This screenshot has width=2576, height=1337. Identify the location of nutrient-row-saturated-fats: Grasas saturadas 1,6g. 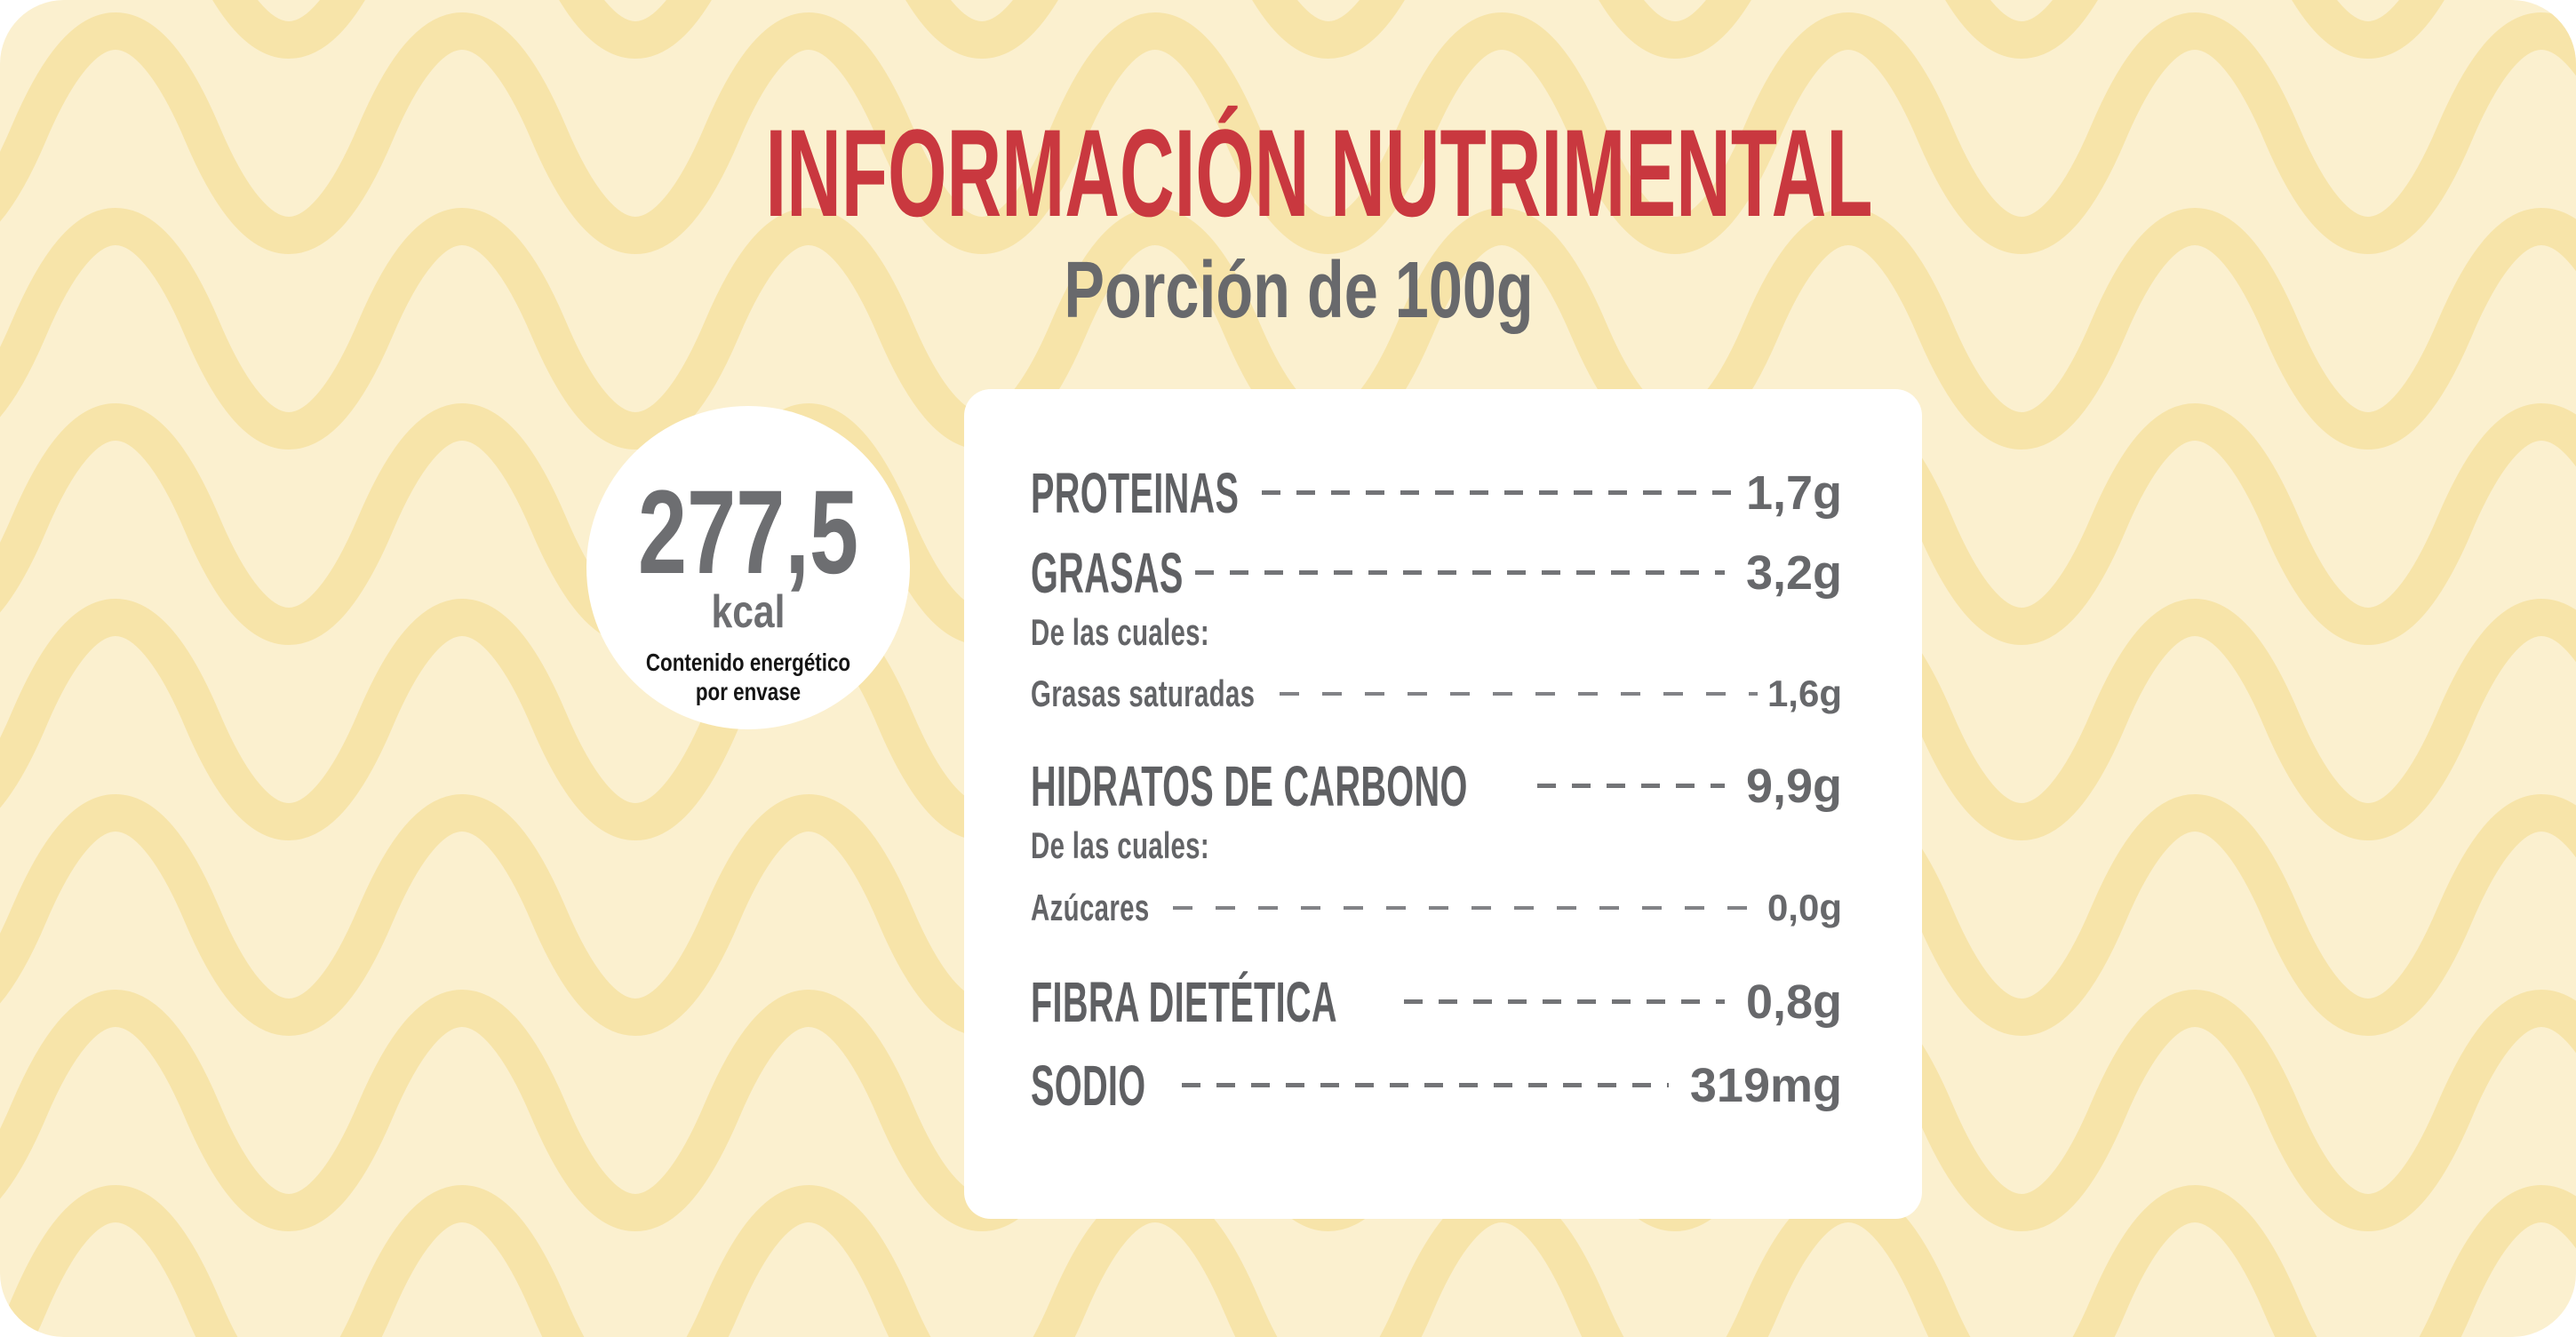
(1436, 693).